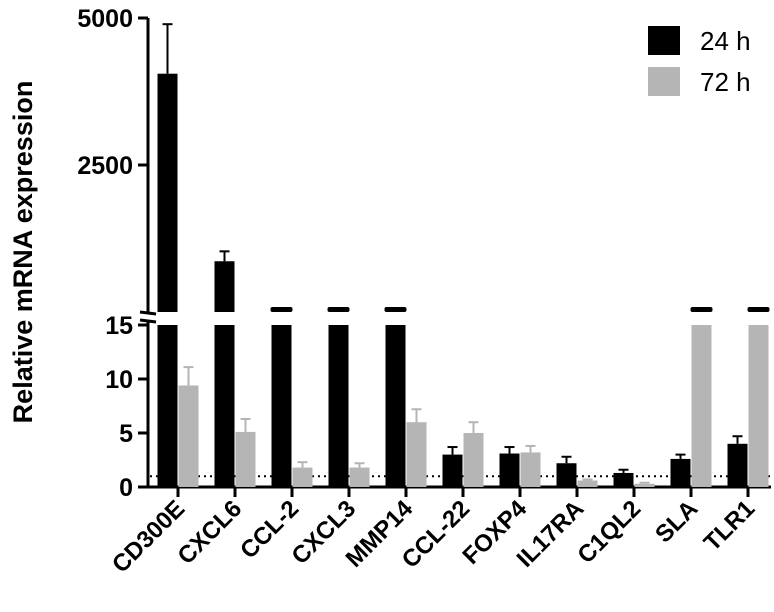  I want to click on x-tick-label-cd300e: CD300E, so click(148, 536).